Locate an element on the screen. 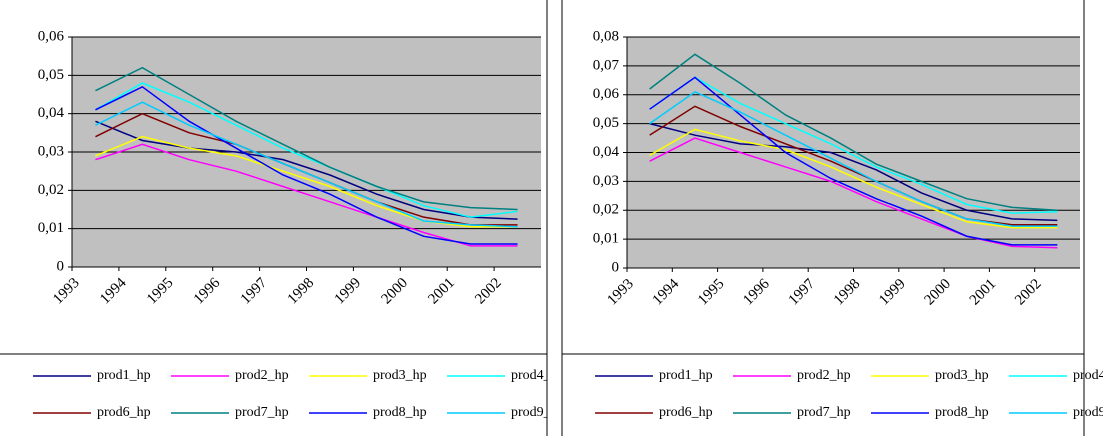 This screenshot has width=1103, height=436. y-tick-label: 0,08 is located at coordinates (606, 36).